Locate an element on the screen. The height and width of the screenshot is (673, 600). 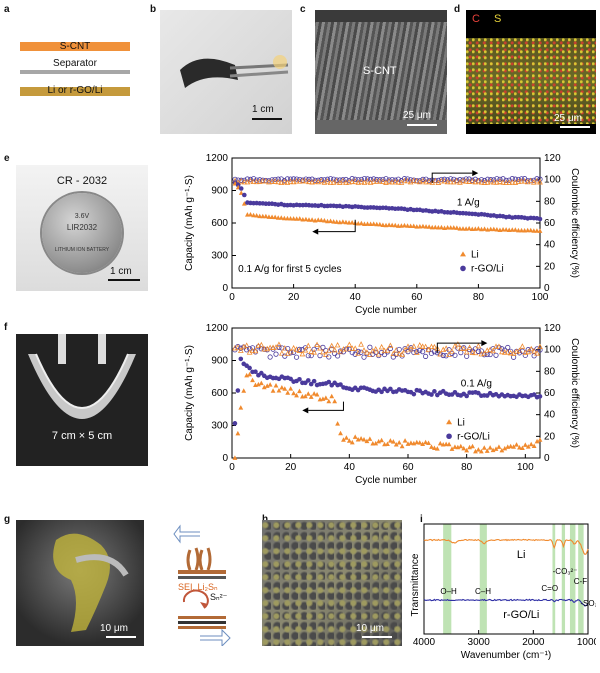
panel-label-e: e is located at coordinates (7, 158).